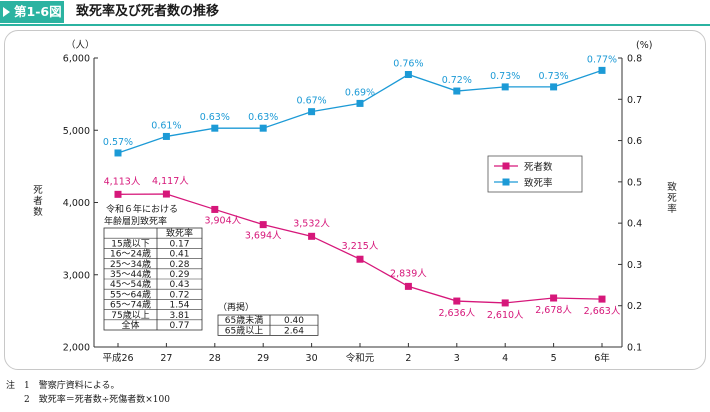 This screenshot has height=412, width=710. What do you see at coordinates (179, 316) in the screenshot?
I see `age-table-rate: 3.81` at bounding box center [179, 316].